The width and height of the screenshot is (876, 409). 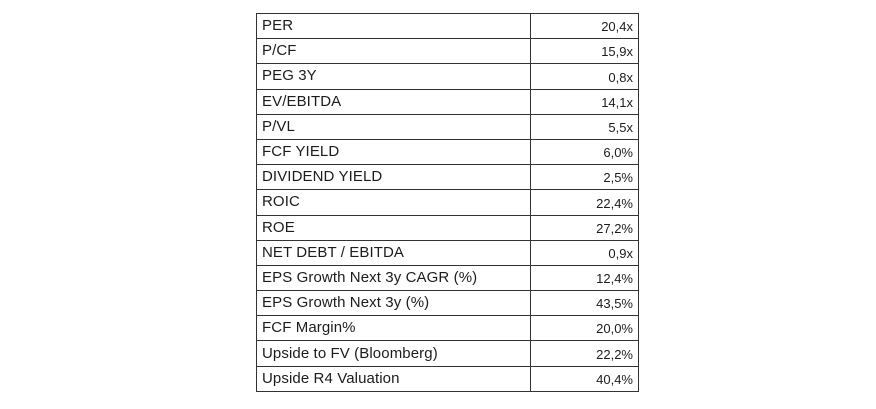 I want to click on table-row: FCF YIELD 6,0%, so click(x=447, y=152).